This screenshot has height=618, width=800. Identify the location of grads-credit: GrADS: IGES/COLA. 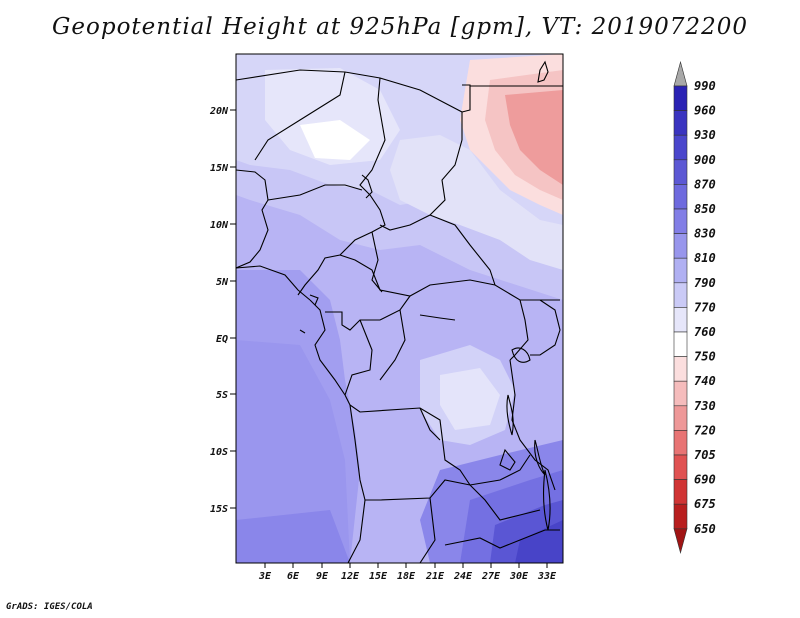
(49, 607).